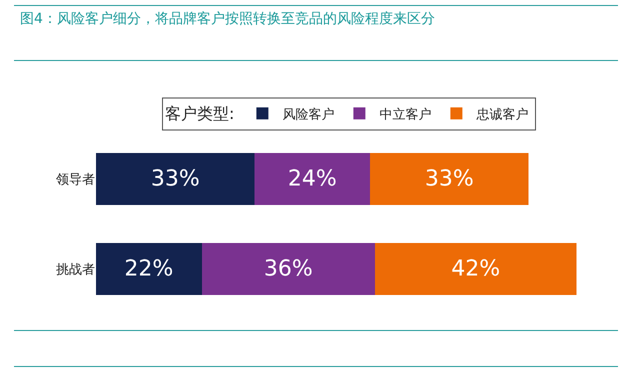 The image size is (632, 374). Describe the element at coordinates (308, 114) in the screenshot. I see `legend-label: 风险客户` at that location.